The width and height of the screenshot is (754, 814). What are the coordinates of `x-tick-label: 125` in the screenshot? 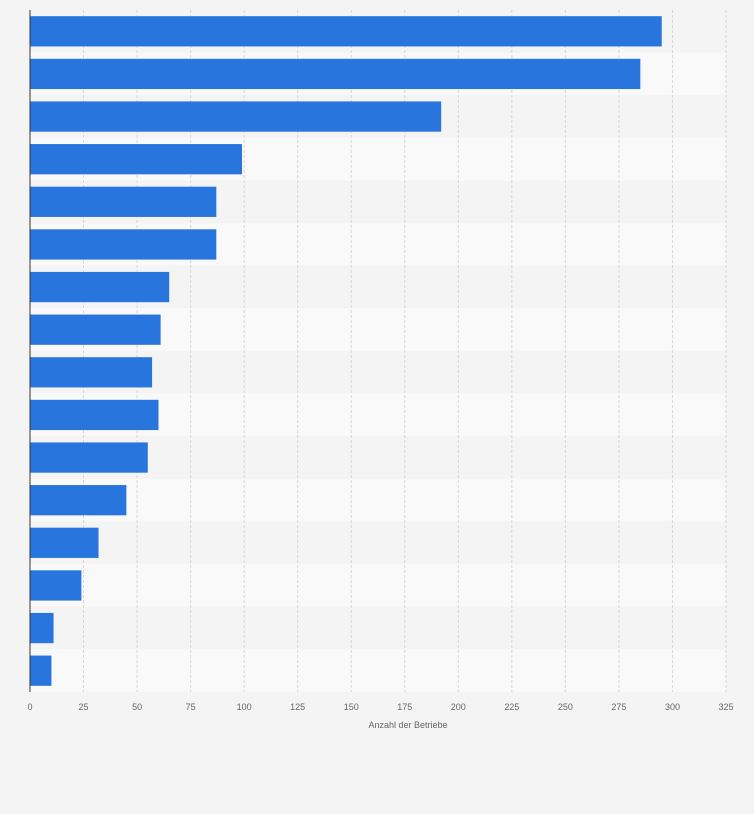 It's located at (297, 707).